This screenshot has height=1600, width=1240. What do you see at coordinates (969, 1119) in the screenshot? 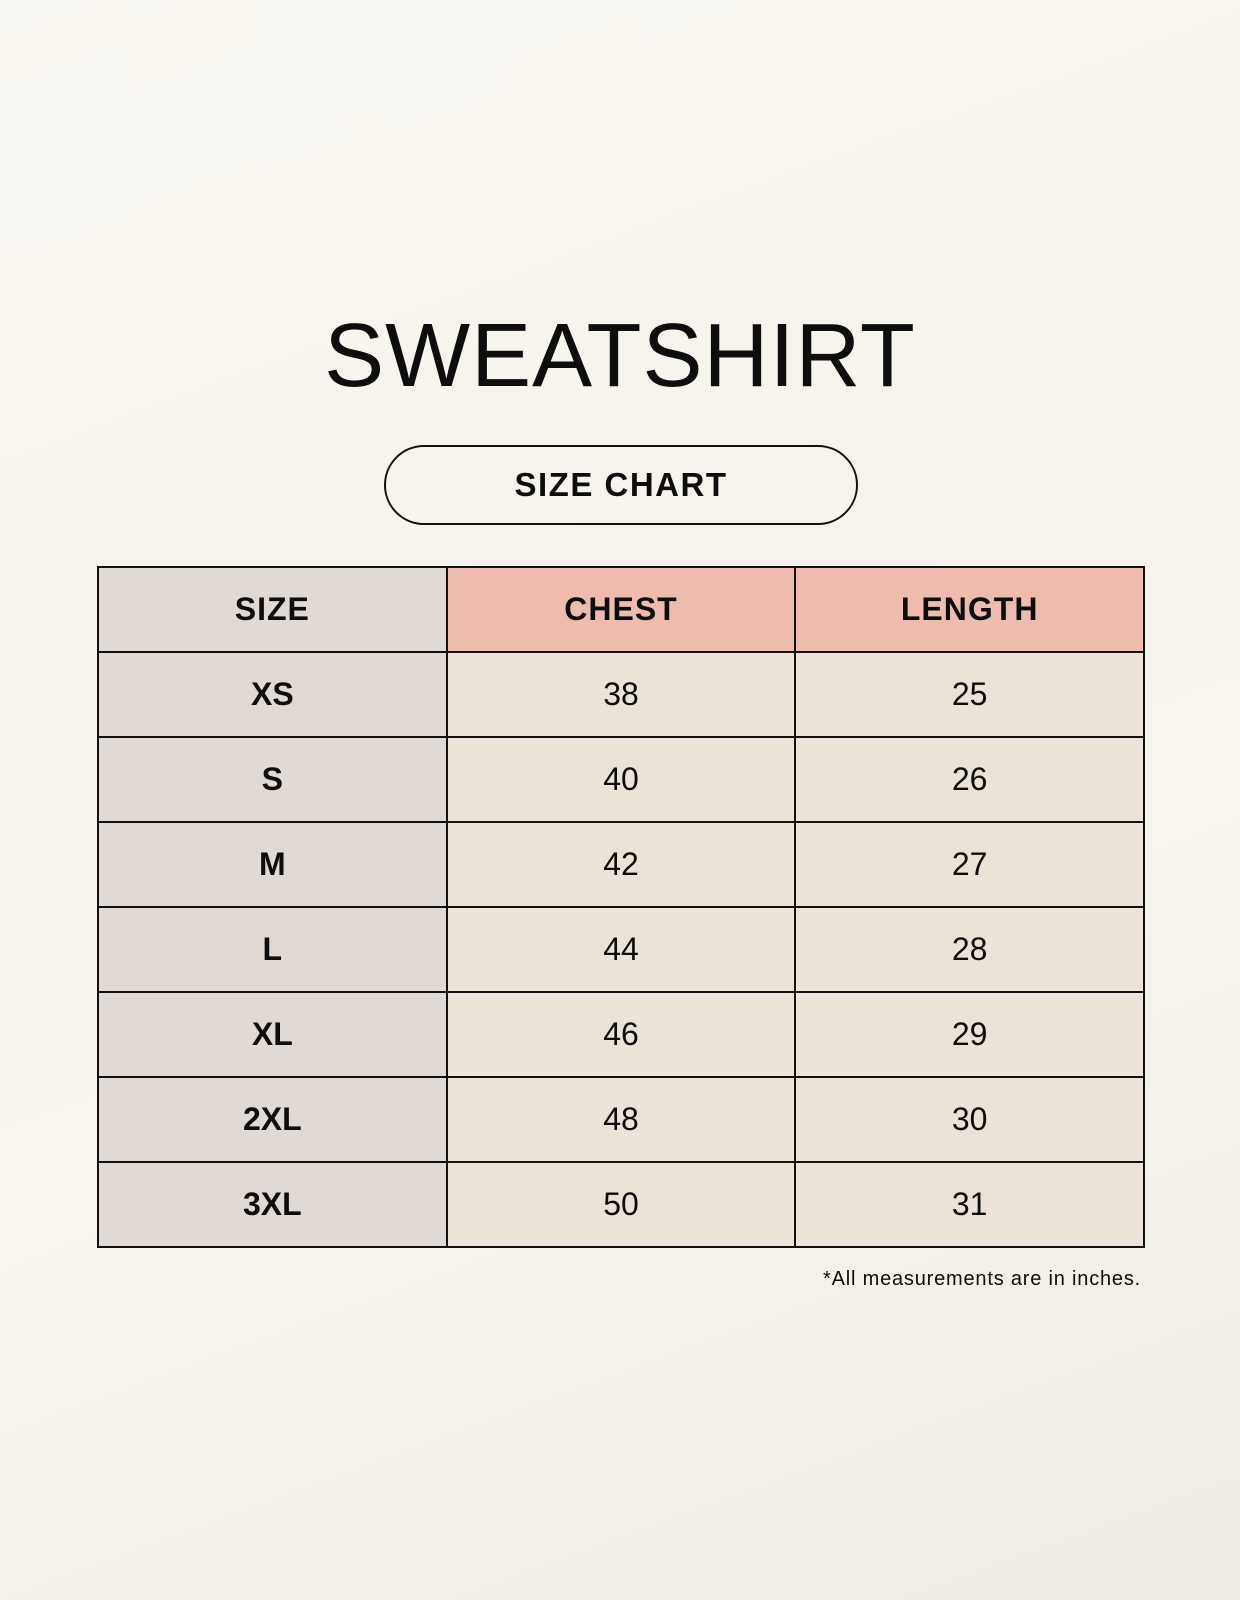
I see `cell-length: 30` at bounding box center [969, 1119].